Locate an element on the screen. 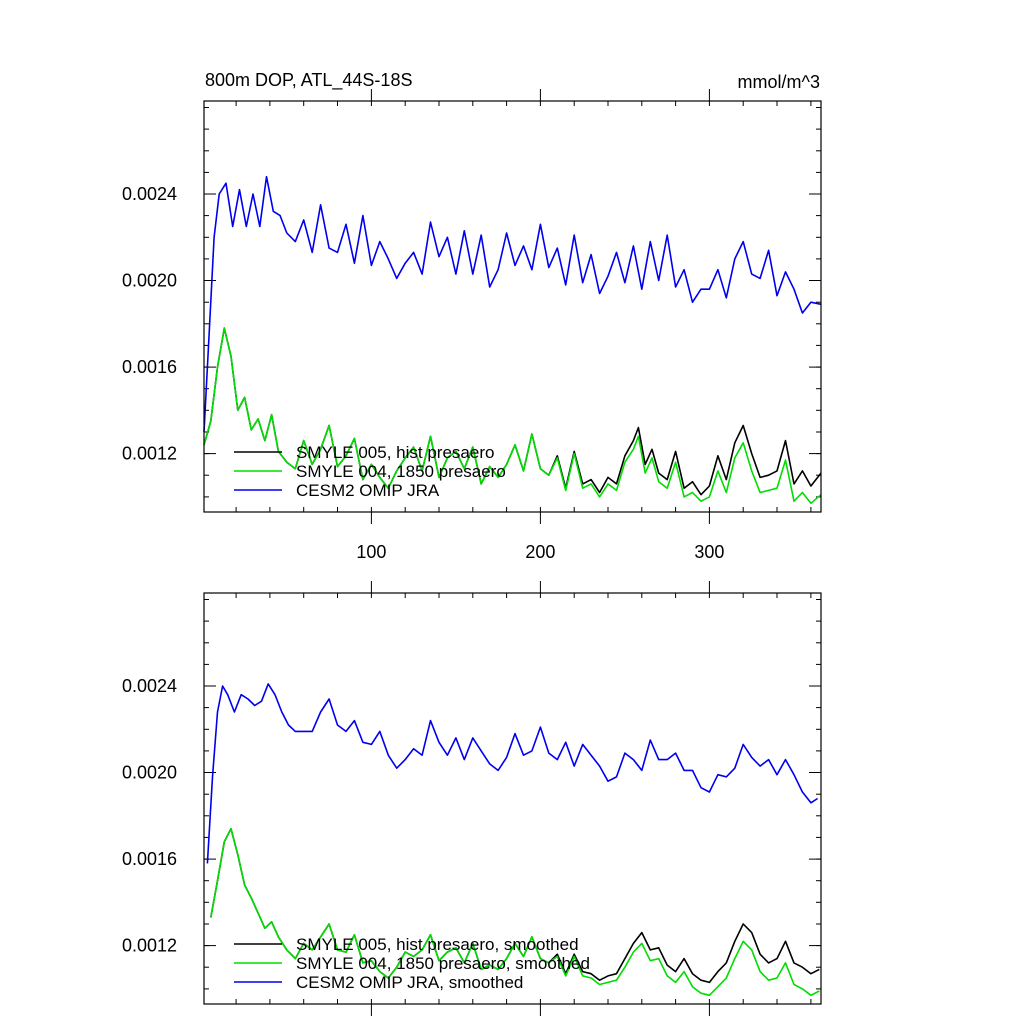 This screenshot has width=1024, height=1024. legend-label: SMYLE 005, hist presaero, smoothed is located at coordinates (437, 944).